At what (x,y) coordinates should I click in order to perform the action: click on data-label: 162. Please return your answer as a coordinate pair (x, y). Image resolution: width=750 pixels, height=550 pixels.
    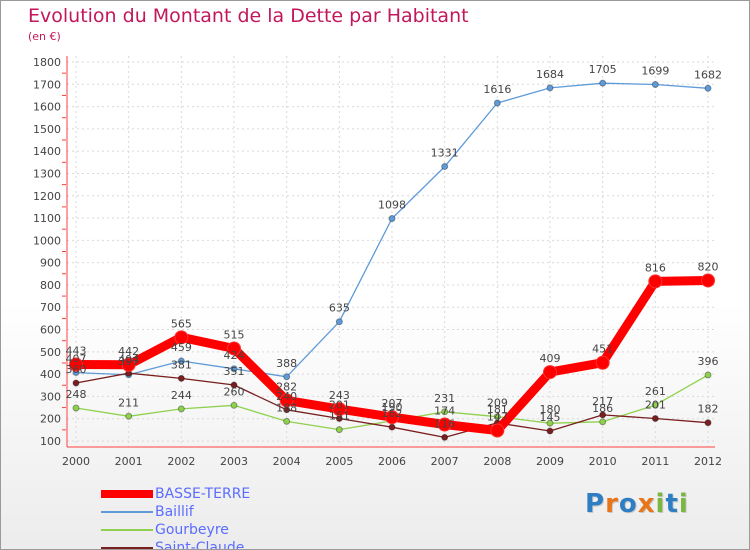
    Looking at the image, I should click on (392, 413).